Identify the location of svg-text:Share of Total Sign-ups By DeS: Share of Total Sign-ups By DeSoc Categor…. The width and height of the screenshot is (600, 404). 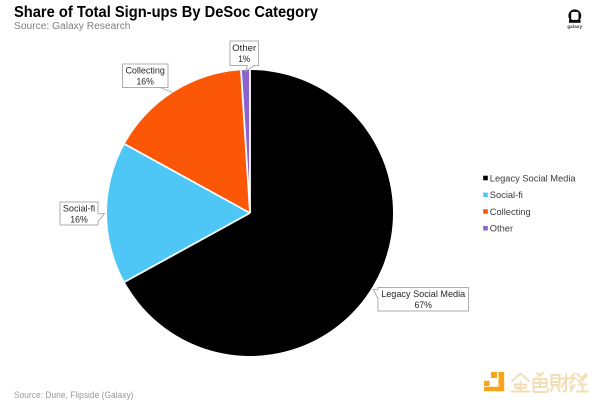
(166, 12).